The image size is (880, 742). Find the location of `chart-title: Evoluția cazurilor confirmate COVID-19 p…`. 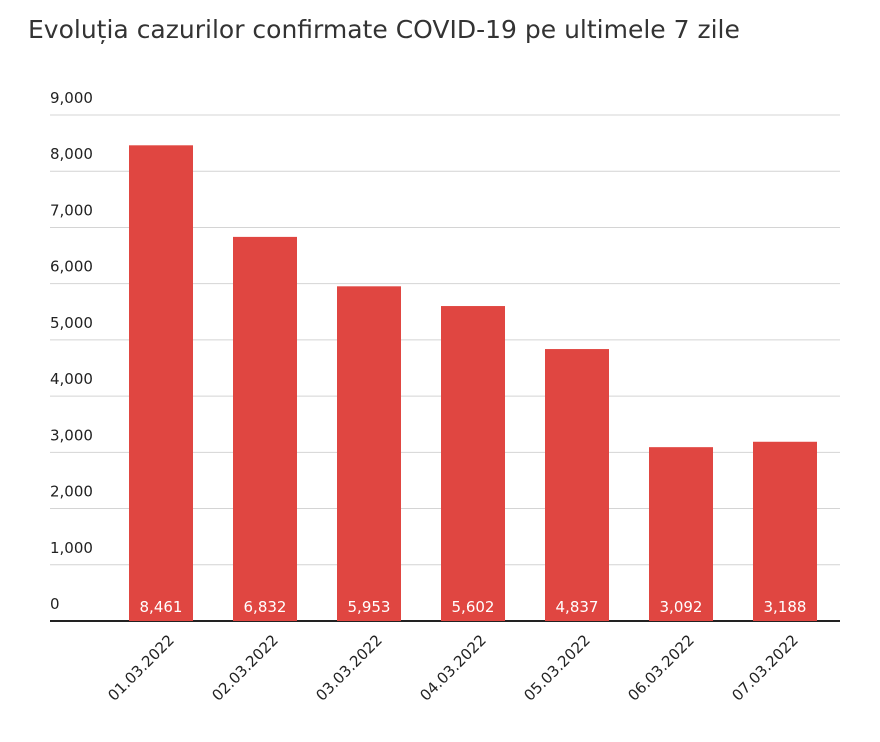

chart-title: Evoluția cazurilor confirmate COVID-19 p… is located at coordinates (384, 29).